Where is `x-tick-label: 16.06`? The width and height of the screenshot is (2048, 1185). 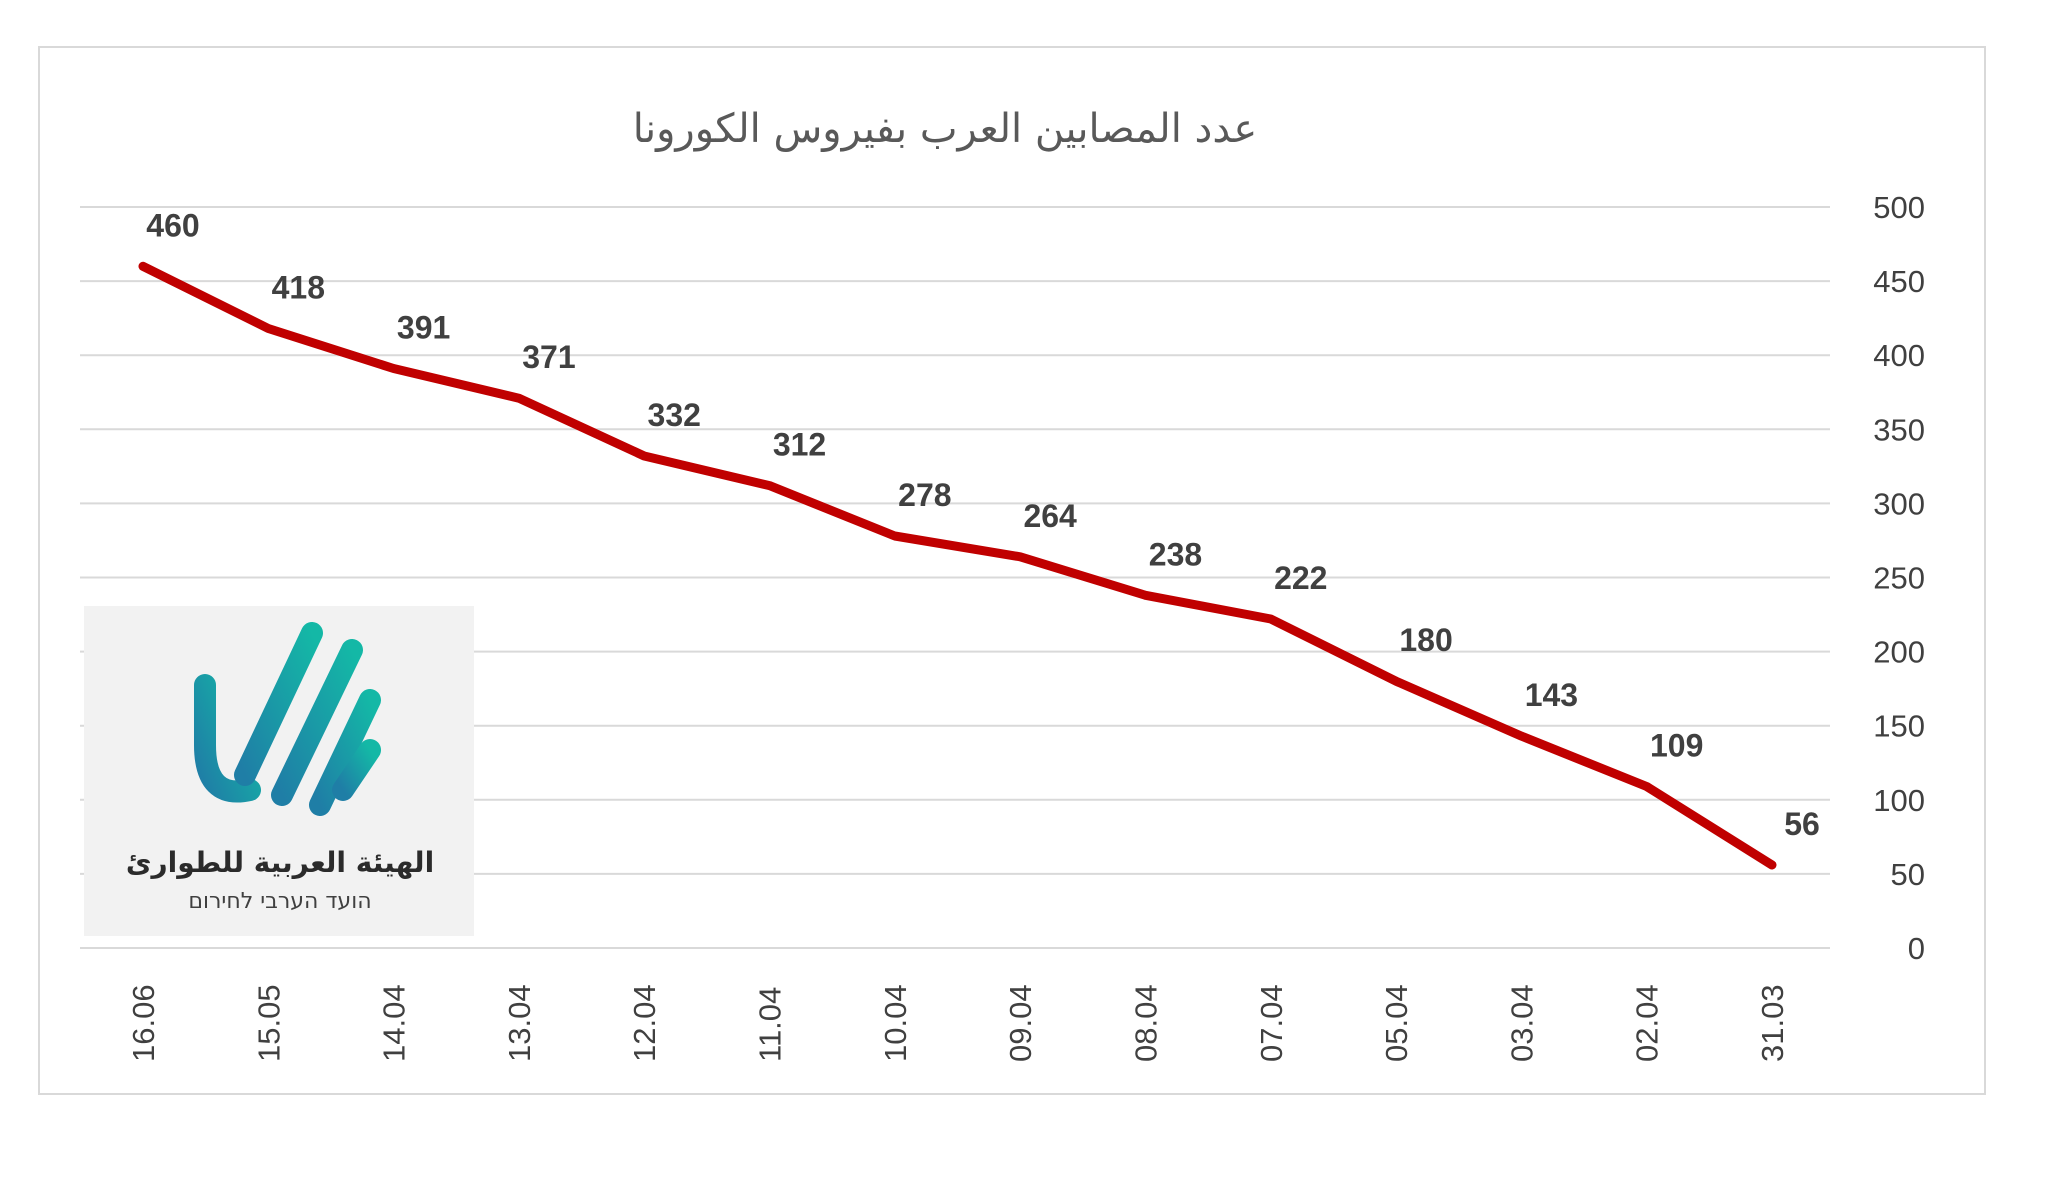 x-tick-label: 16.06 is located at coordinates (143, 1023).